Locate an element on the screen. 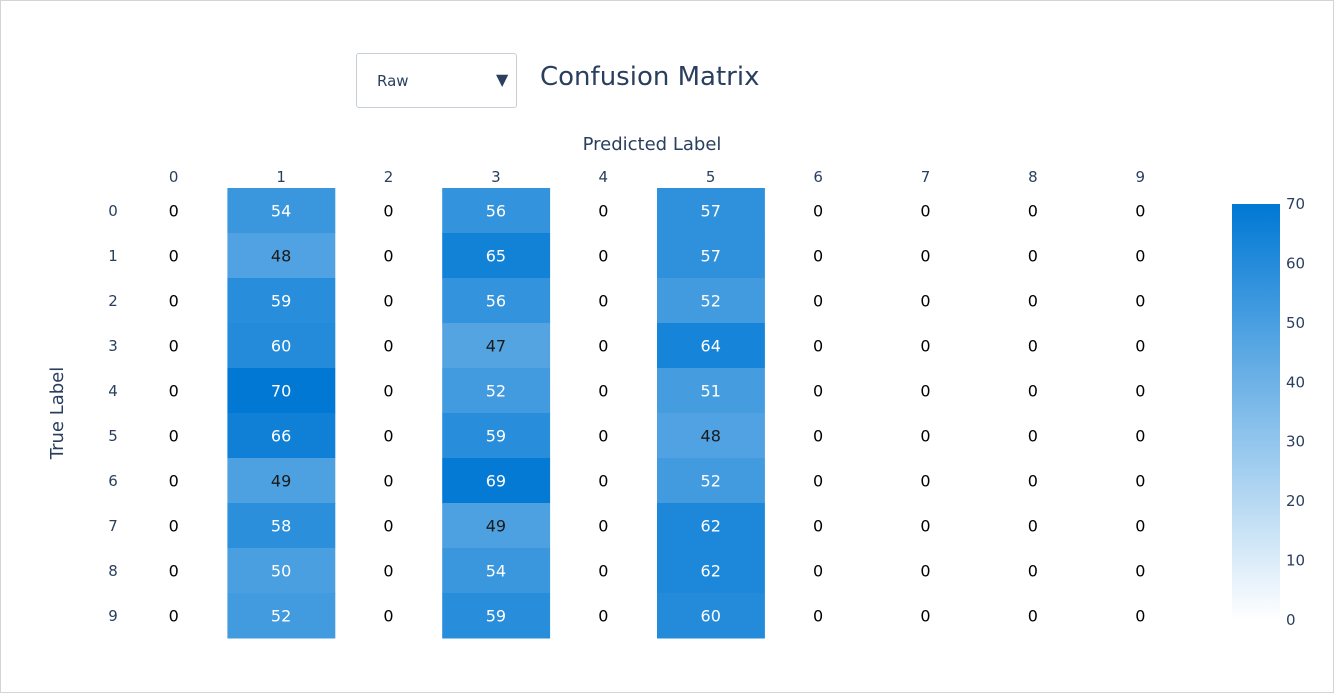 Image resolution: width=1334 pixels, height=693 pixels. x-tick-label: 6 is located at coordinates (818, 177).